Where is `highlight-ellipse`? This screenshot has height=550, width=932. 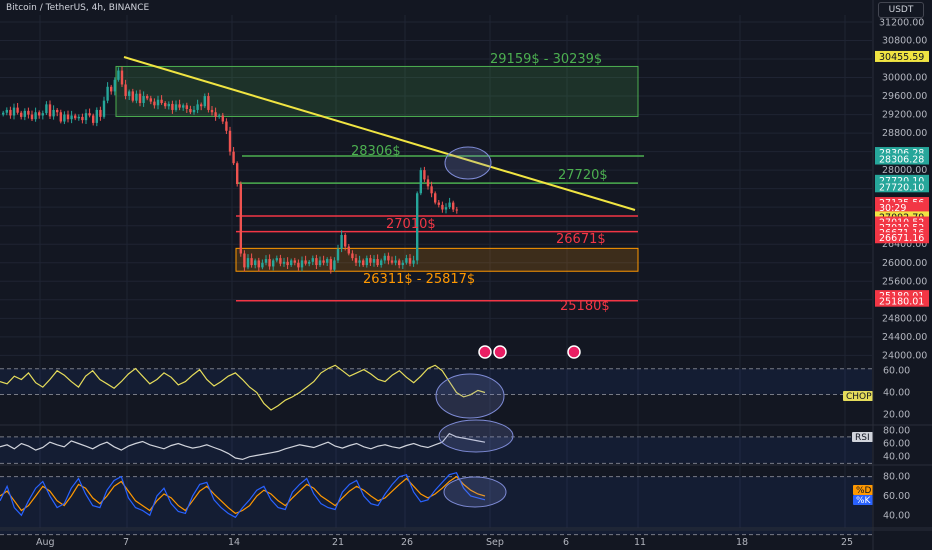 highlight-ellipse is located at coordinates (468, 163).